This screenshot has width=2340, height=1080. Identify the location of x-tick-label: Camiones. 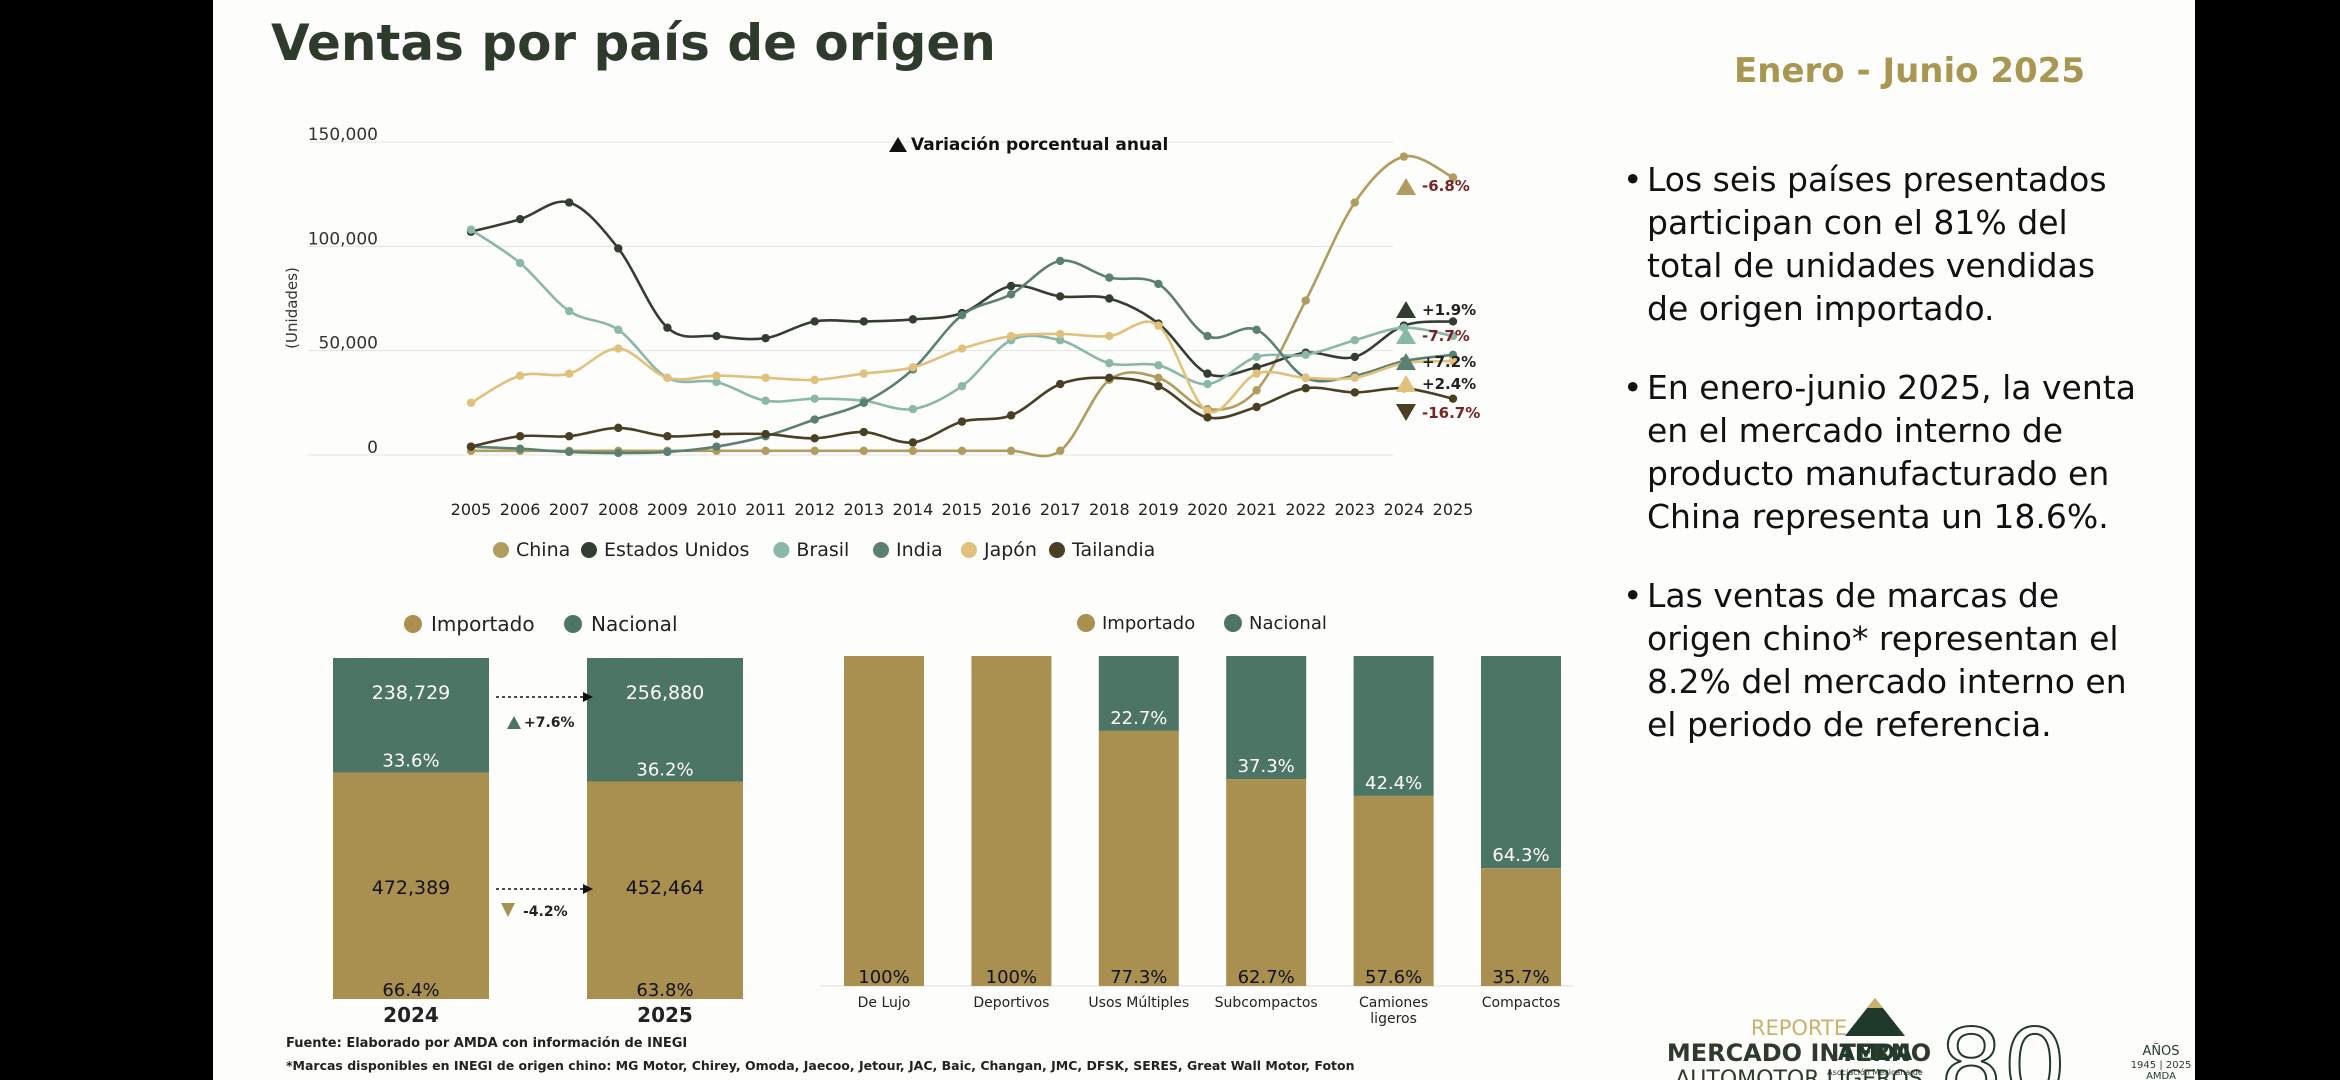
(1393, 1003).